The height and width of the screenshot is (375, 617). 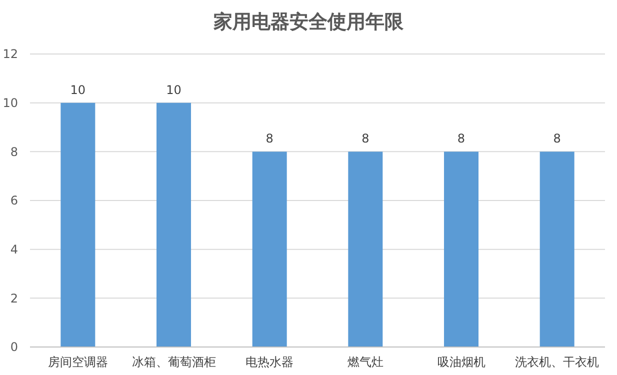 What do you see at coordinates (10, 103) in the screenshot?
I see `y-tick-label: 10` at bounding box center [10, 103].